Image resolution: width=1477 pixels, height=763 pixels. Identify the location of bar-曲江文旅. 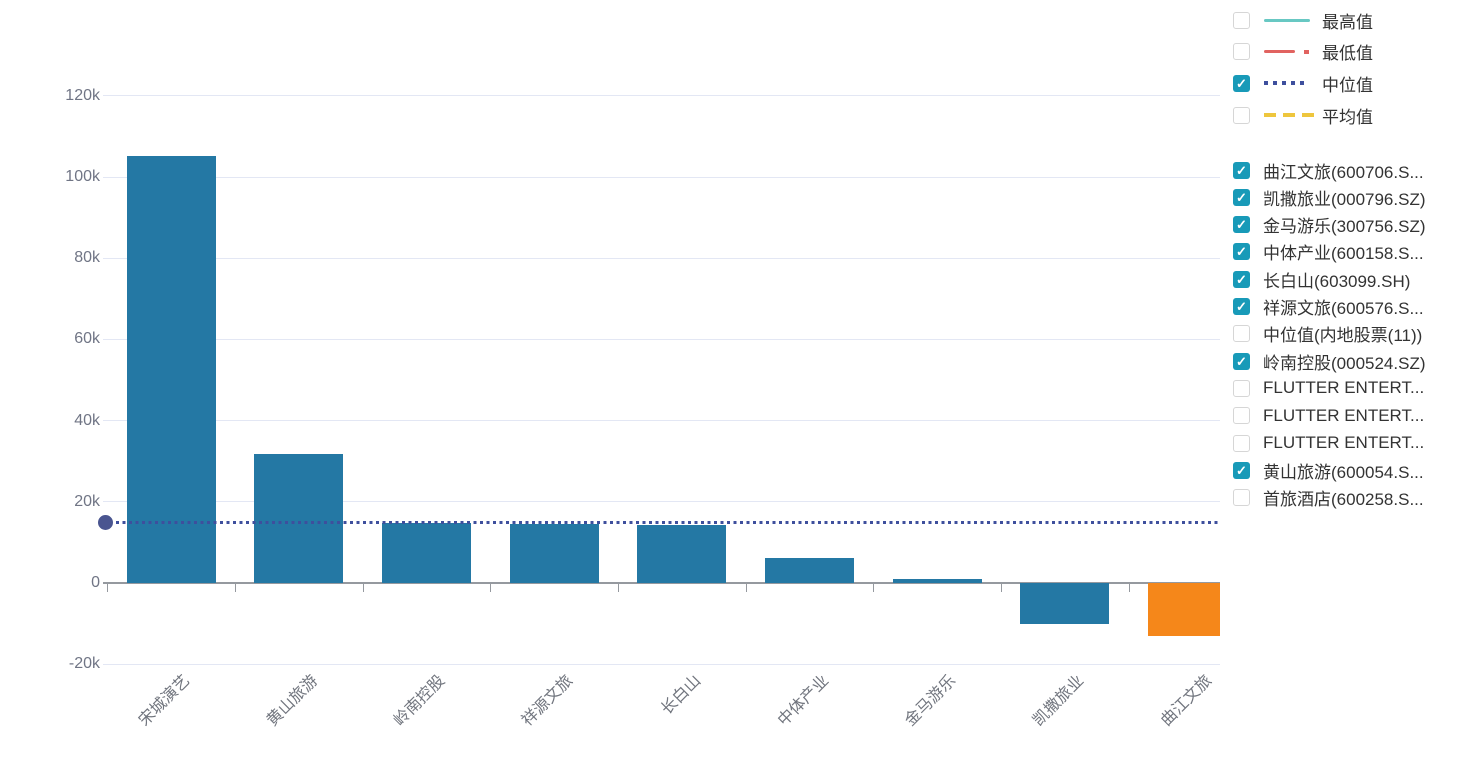
(1184, 610).